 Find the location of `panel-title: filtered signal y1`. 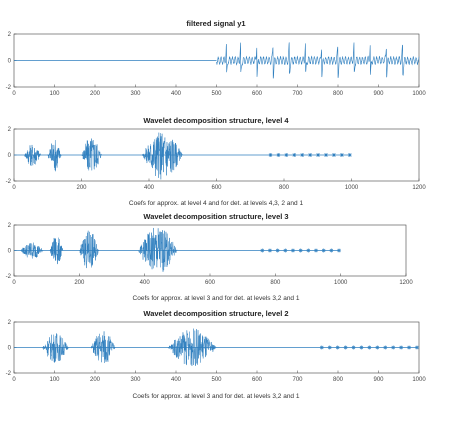

panel-title: filtered signal y1 is located at coordinates (215, 23).